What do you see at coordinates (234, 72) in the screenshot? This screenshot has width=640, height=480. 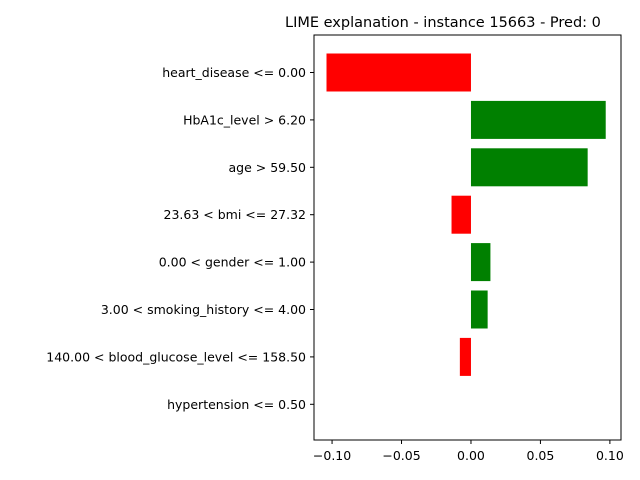 I see `feature-label: heart_disease <= 0.00` at bounding box center [234, 72].